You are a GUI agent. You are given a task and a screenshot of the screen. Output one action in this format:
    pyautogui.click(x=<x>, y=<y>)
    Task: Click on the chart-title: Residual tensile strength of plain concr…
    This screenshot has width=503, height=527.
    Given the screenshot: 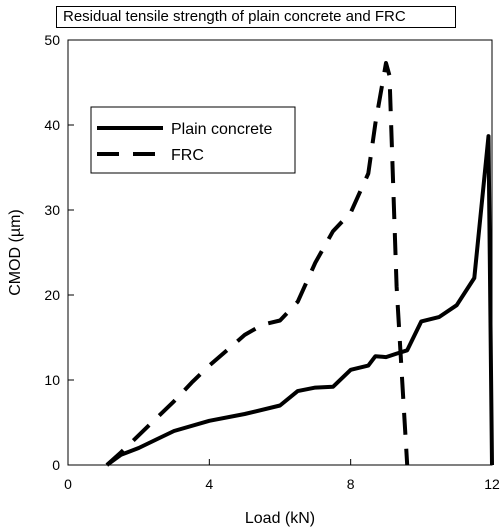 What is the action you would take?
    pyautogui.click(x=256, y=17)
    